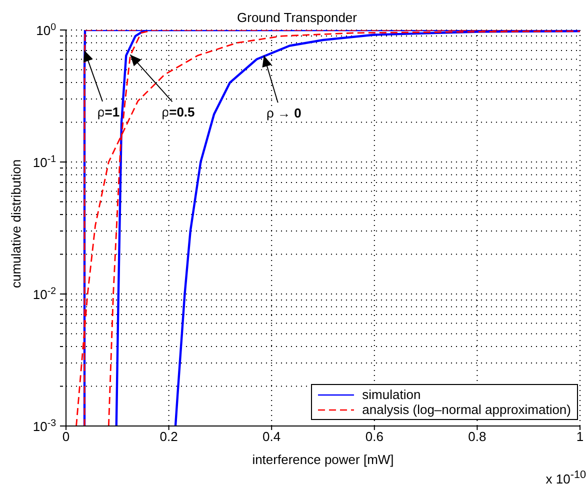  What do you see at coordinates (297, 17) in the screenshot?
I see `chart-title: Ground Transponder` at bounding box center [297, 17].